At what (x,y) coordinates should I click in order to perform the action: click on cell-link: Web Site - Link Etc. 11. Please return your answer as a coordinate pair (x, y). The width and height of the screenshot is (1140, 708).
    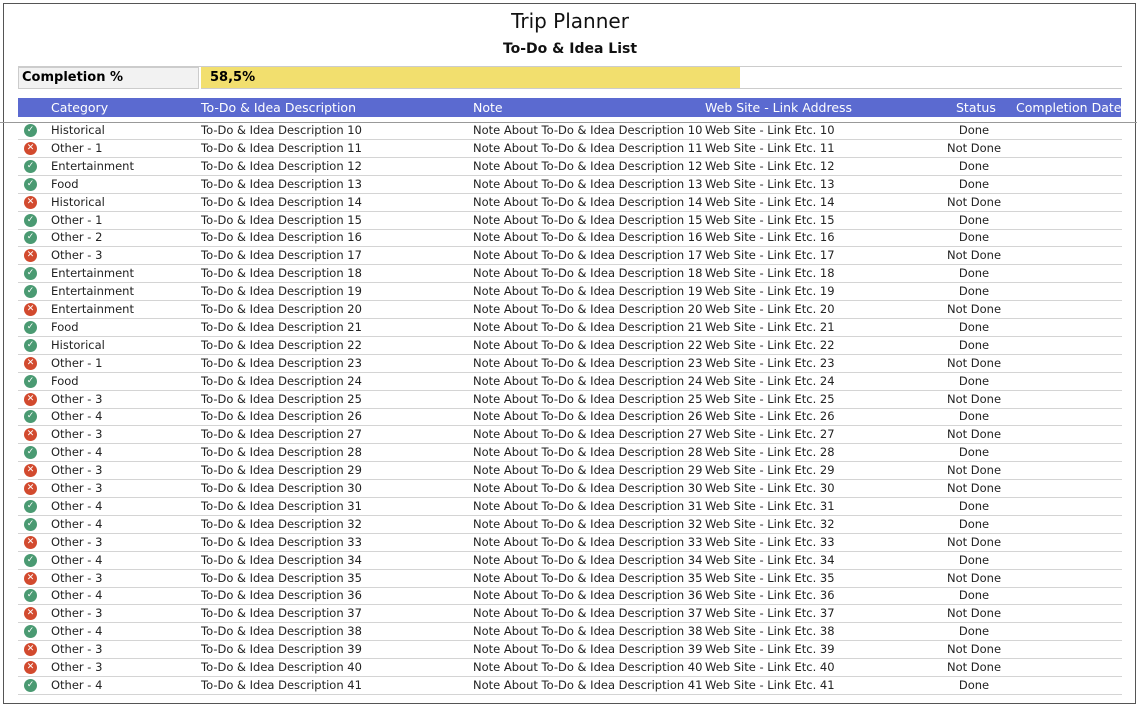
    Looking at the image, I should click on (770, 147).